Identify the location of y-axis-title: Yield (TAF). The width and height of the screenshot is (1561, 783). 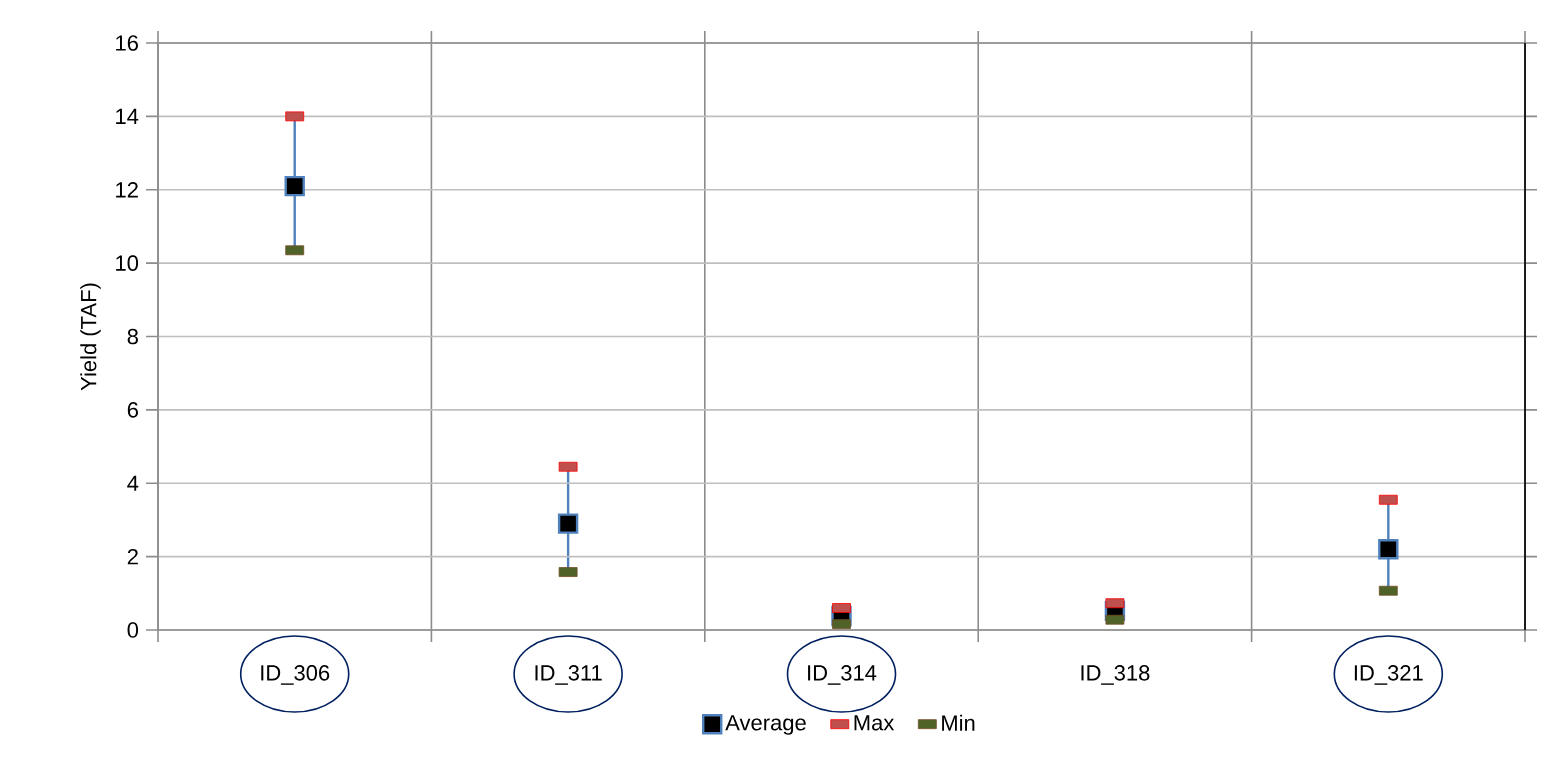
(90, 337).